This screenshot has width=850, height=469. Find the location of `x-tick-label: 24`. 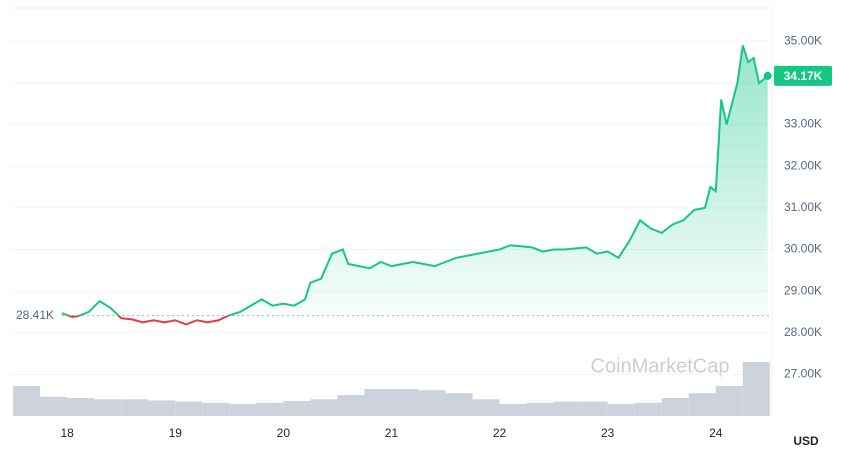

x-tick-label: 24 is located at coordinates (716, 433).